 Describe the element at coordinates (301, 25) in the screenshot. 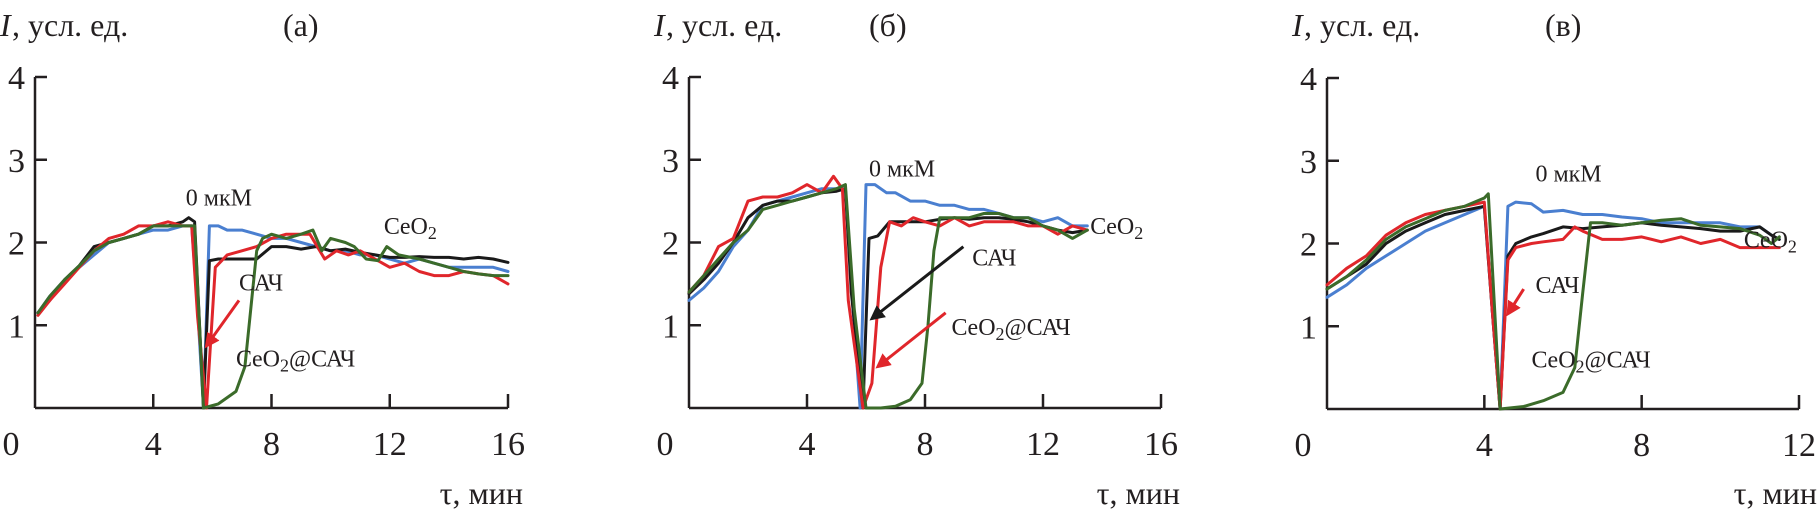

I see `panel-label: (а)` at that location.